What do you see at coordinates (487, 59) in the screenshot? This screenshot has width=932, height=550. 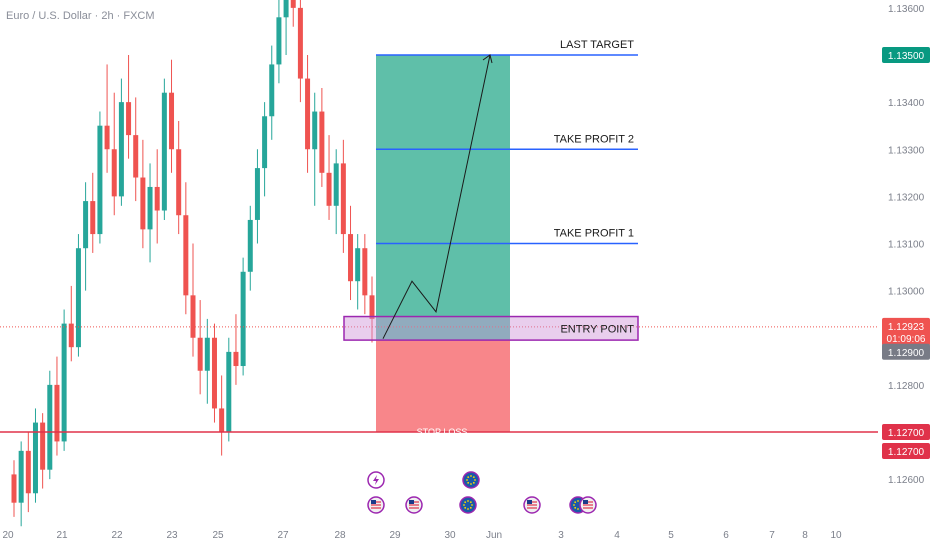 I see `arrow-head-icon` at bounding box center [487, 59].